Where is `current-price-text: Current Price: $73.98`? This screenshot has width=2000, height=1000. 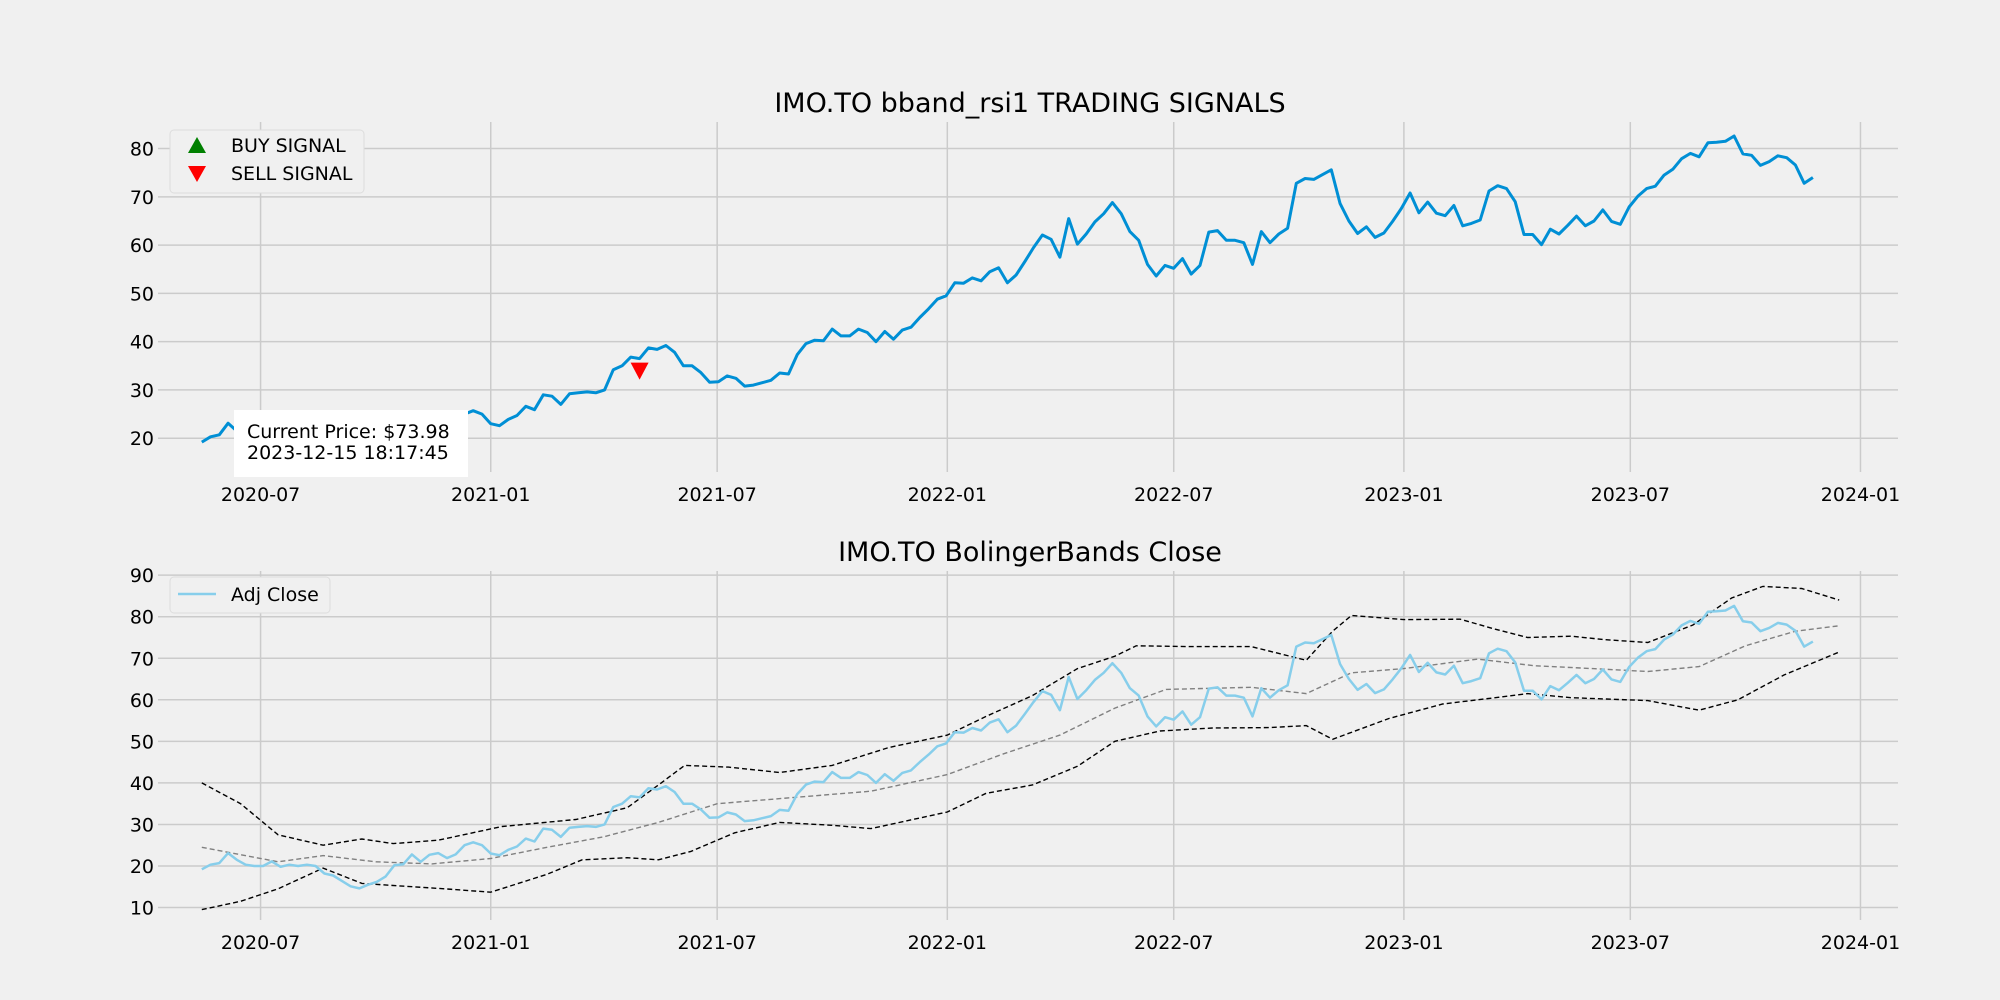
current-price-text: Current Price: $73.98 is located at coordinates (348, 432).